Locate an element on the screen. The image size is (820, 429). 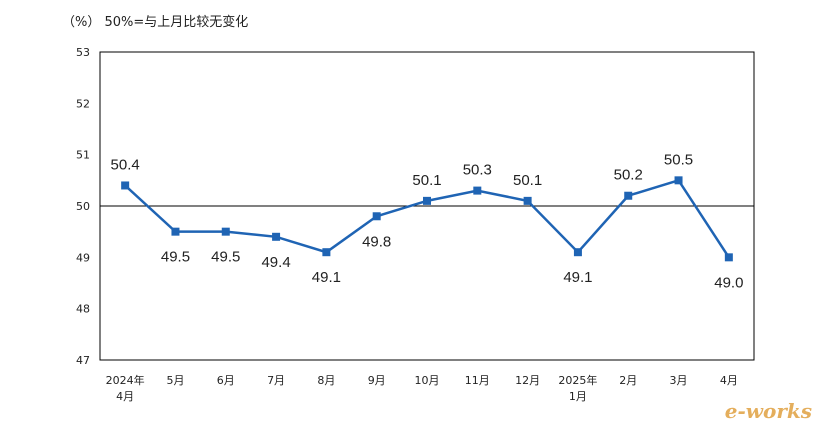
x-tick-label: 8月 is located at coordinates (326, 380).